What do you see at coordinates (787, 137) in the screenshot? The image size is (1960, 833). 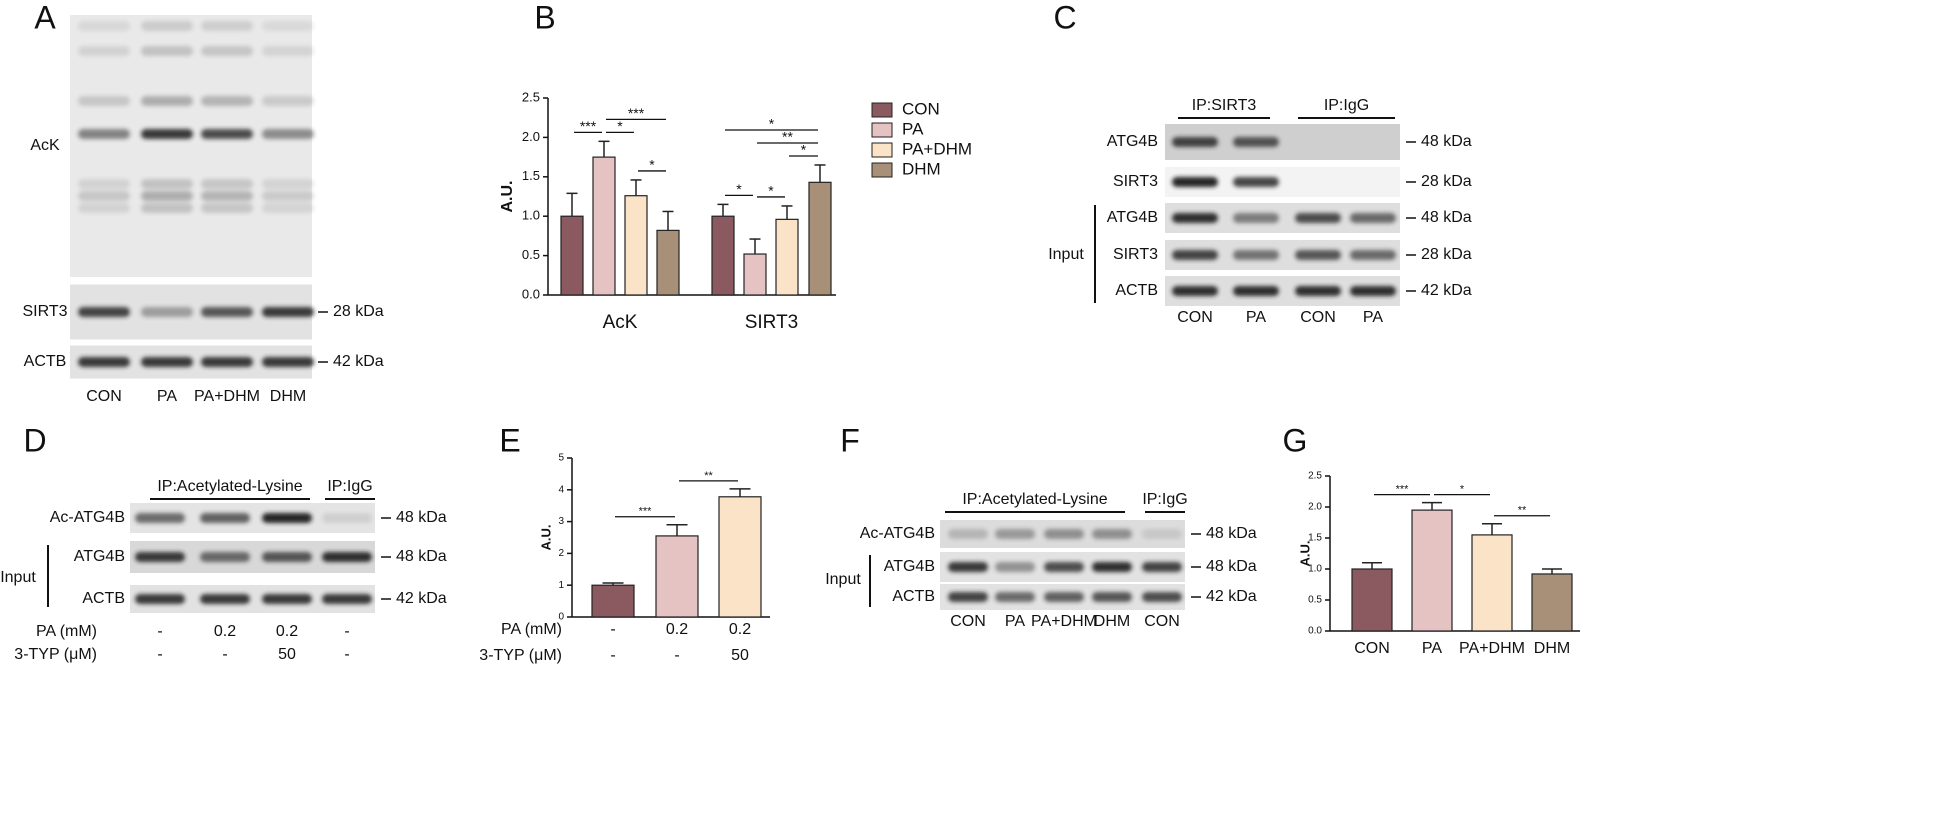 I see `significance-label: **` at bounding box center [787, 137].